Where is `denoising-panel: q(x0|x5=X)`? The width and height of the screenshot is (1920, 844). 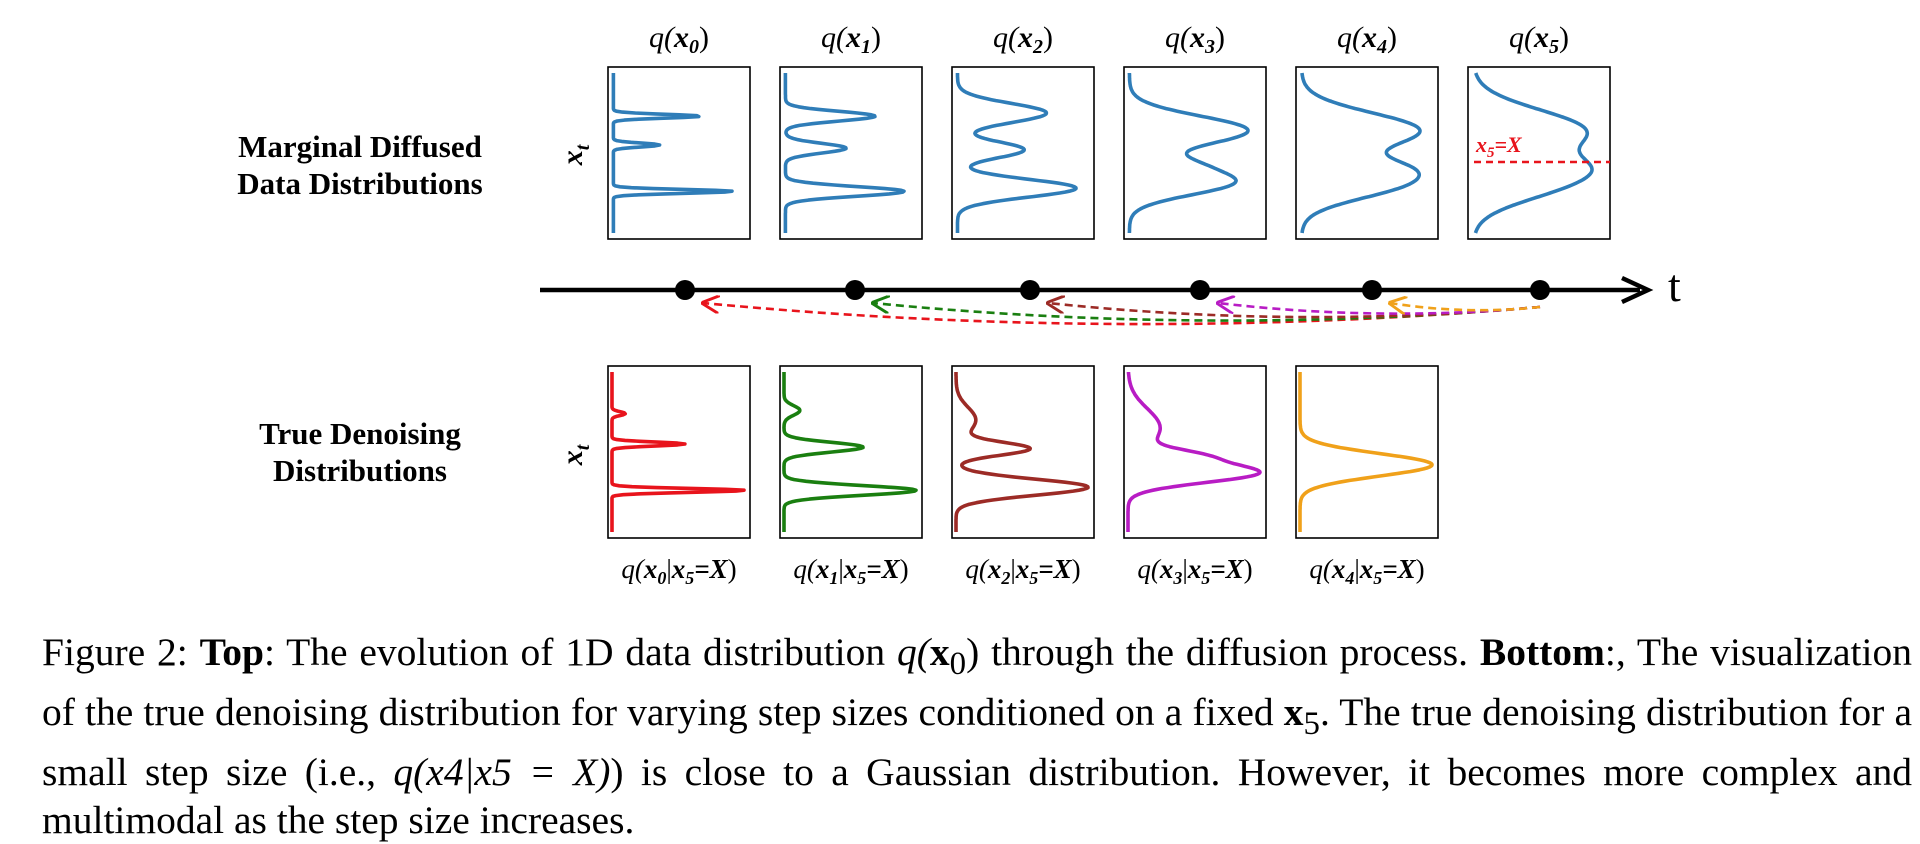
denoising-panel: q(x0|x5=X) is located at coordinates (679, 476).